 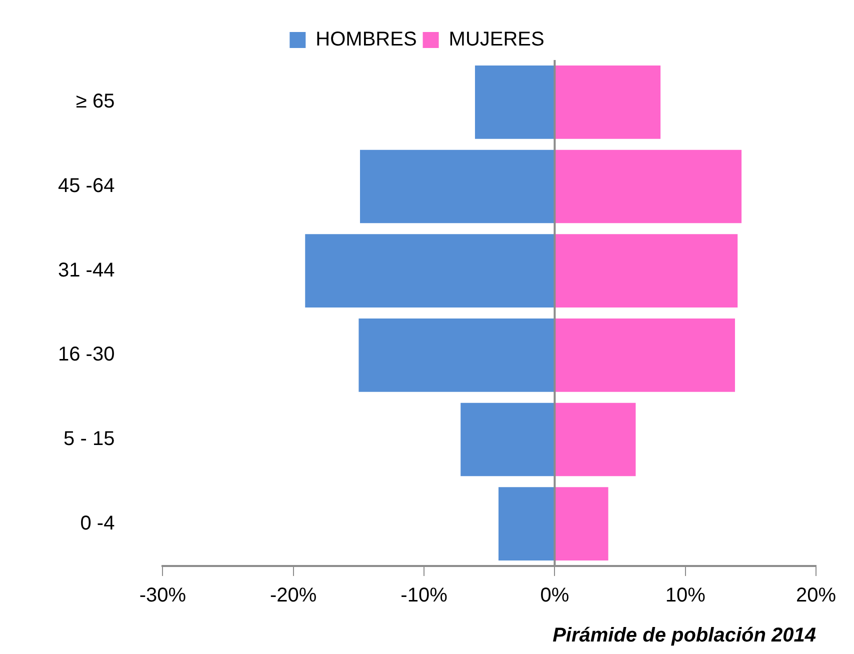 I want to click on y-tick-label: 5 - 15, so click(x=89, y=439).